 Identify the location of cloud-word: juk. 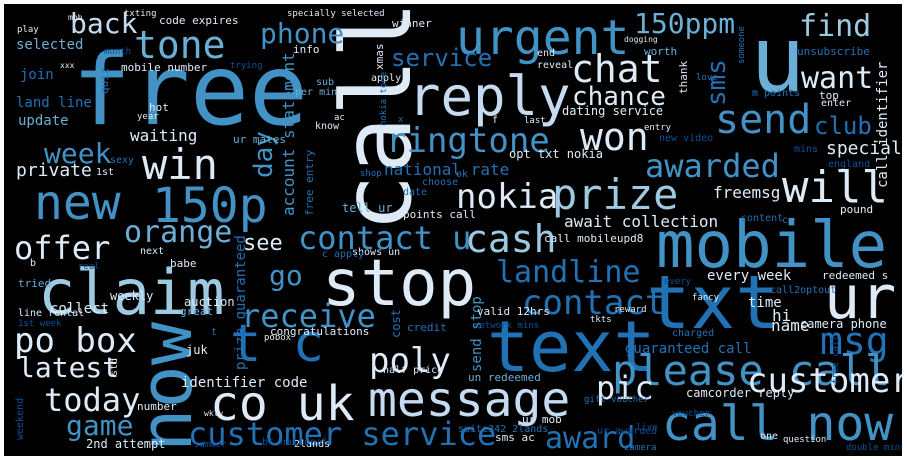
(197, 350).